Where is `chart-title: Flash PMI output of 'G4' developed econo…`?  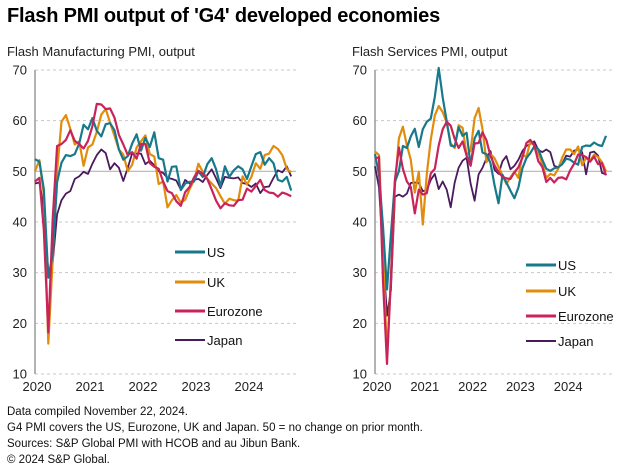
chart-title: Flash PMI output of 'G4' developed econo… is located at coordinates (223, 16).